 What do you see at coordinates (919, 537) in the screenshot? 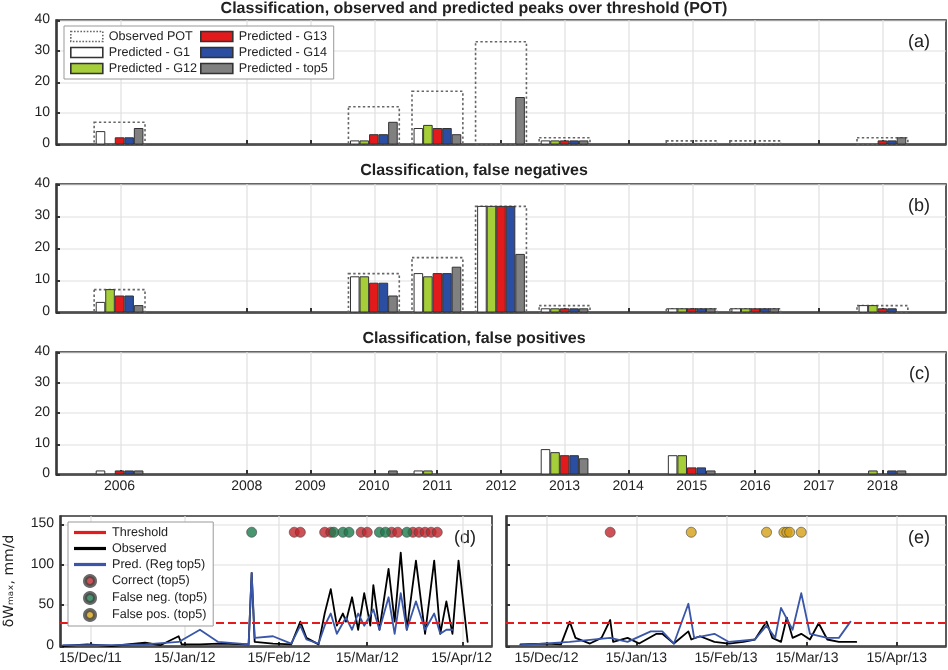
I see `annotation: (e)` at bounding box center [919, 537].